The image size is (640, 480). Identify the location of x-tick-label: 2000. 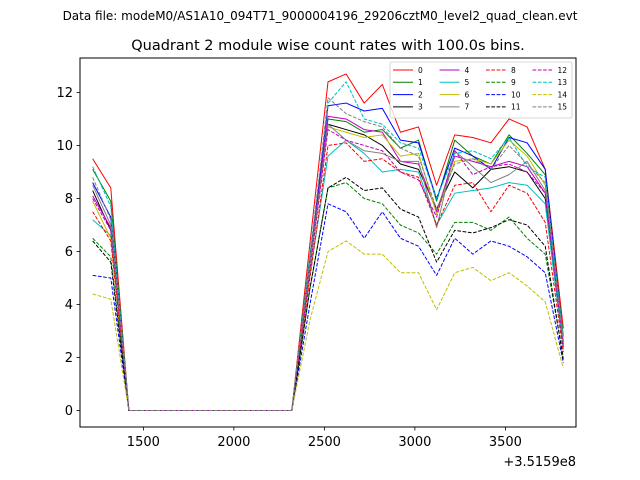
(233, 442).